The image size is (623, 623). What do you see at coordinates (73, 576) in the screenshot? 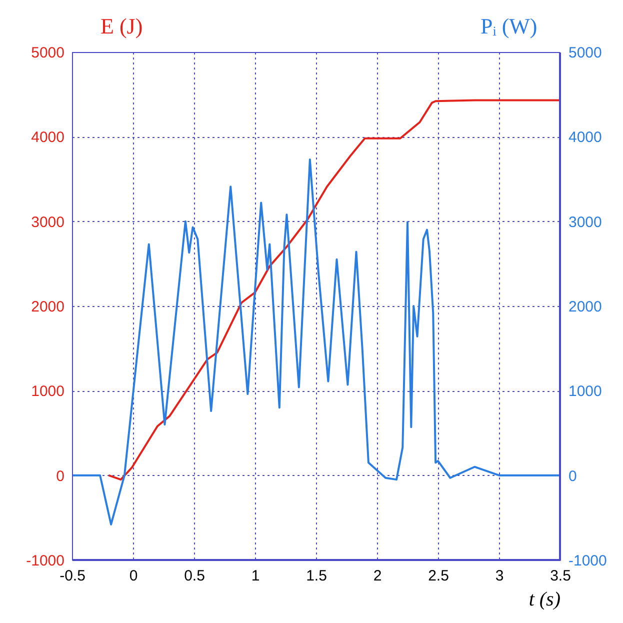
I see `x-tick-label: -0.5` at bounding box center [73, 576].